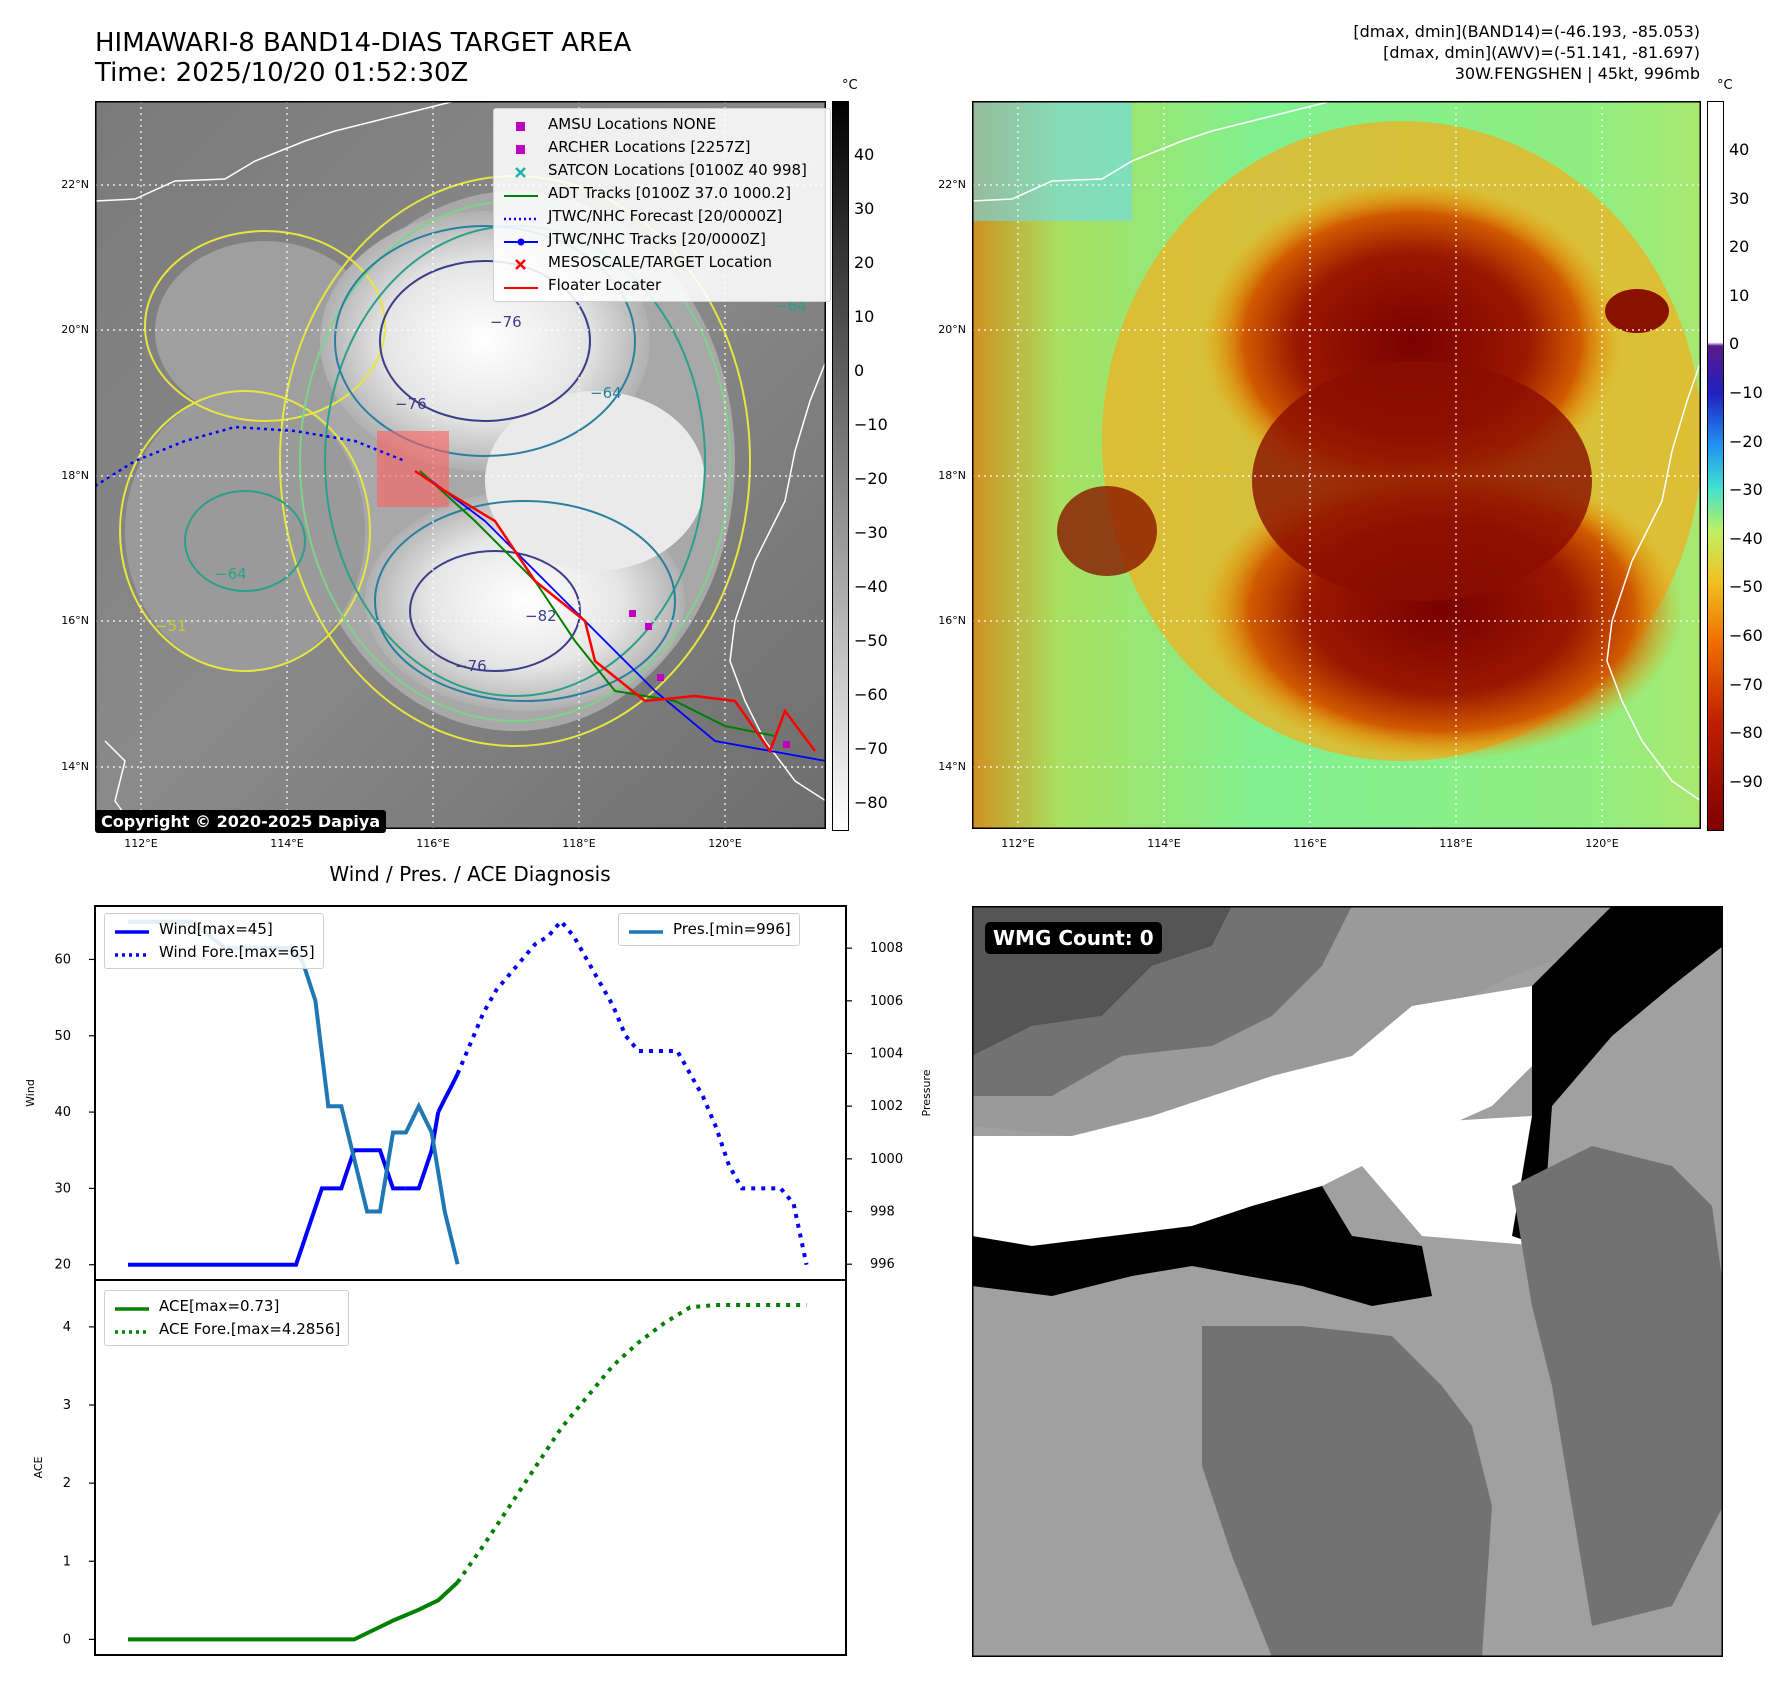 Image resolution: width=1788 pixels, height=1690 pixels. I want to click on wmg-count-badge: WMG Count: 0, so click(1073, 938).